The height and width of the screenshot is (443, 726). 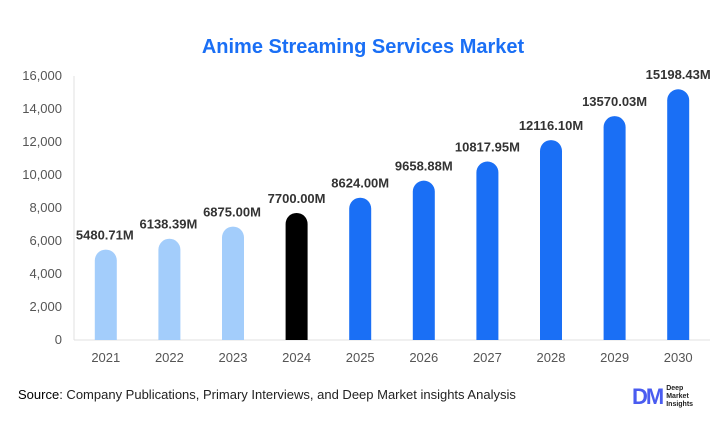 I want to click on bar-2024, so click(x=296, y=276).